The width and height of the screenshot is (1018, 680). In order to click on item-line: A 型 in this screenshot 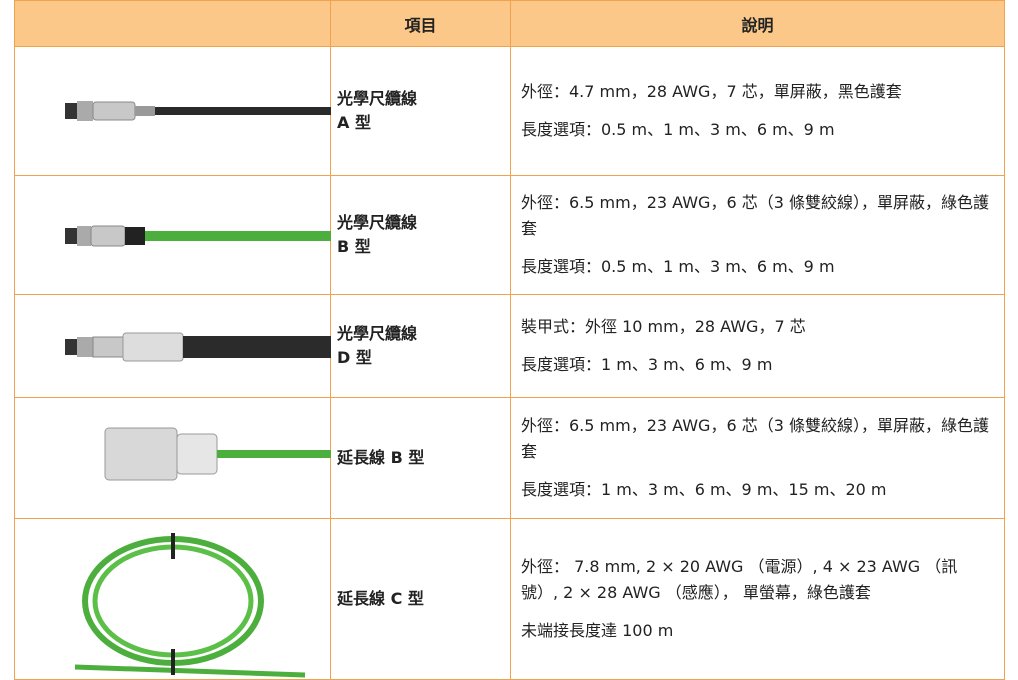, I will do `click(354, 122)`.